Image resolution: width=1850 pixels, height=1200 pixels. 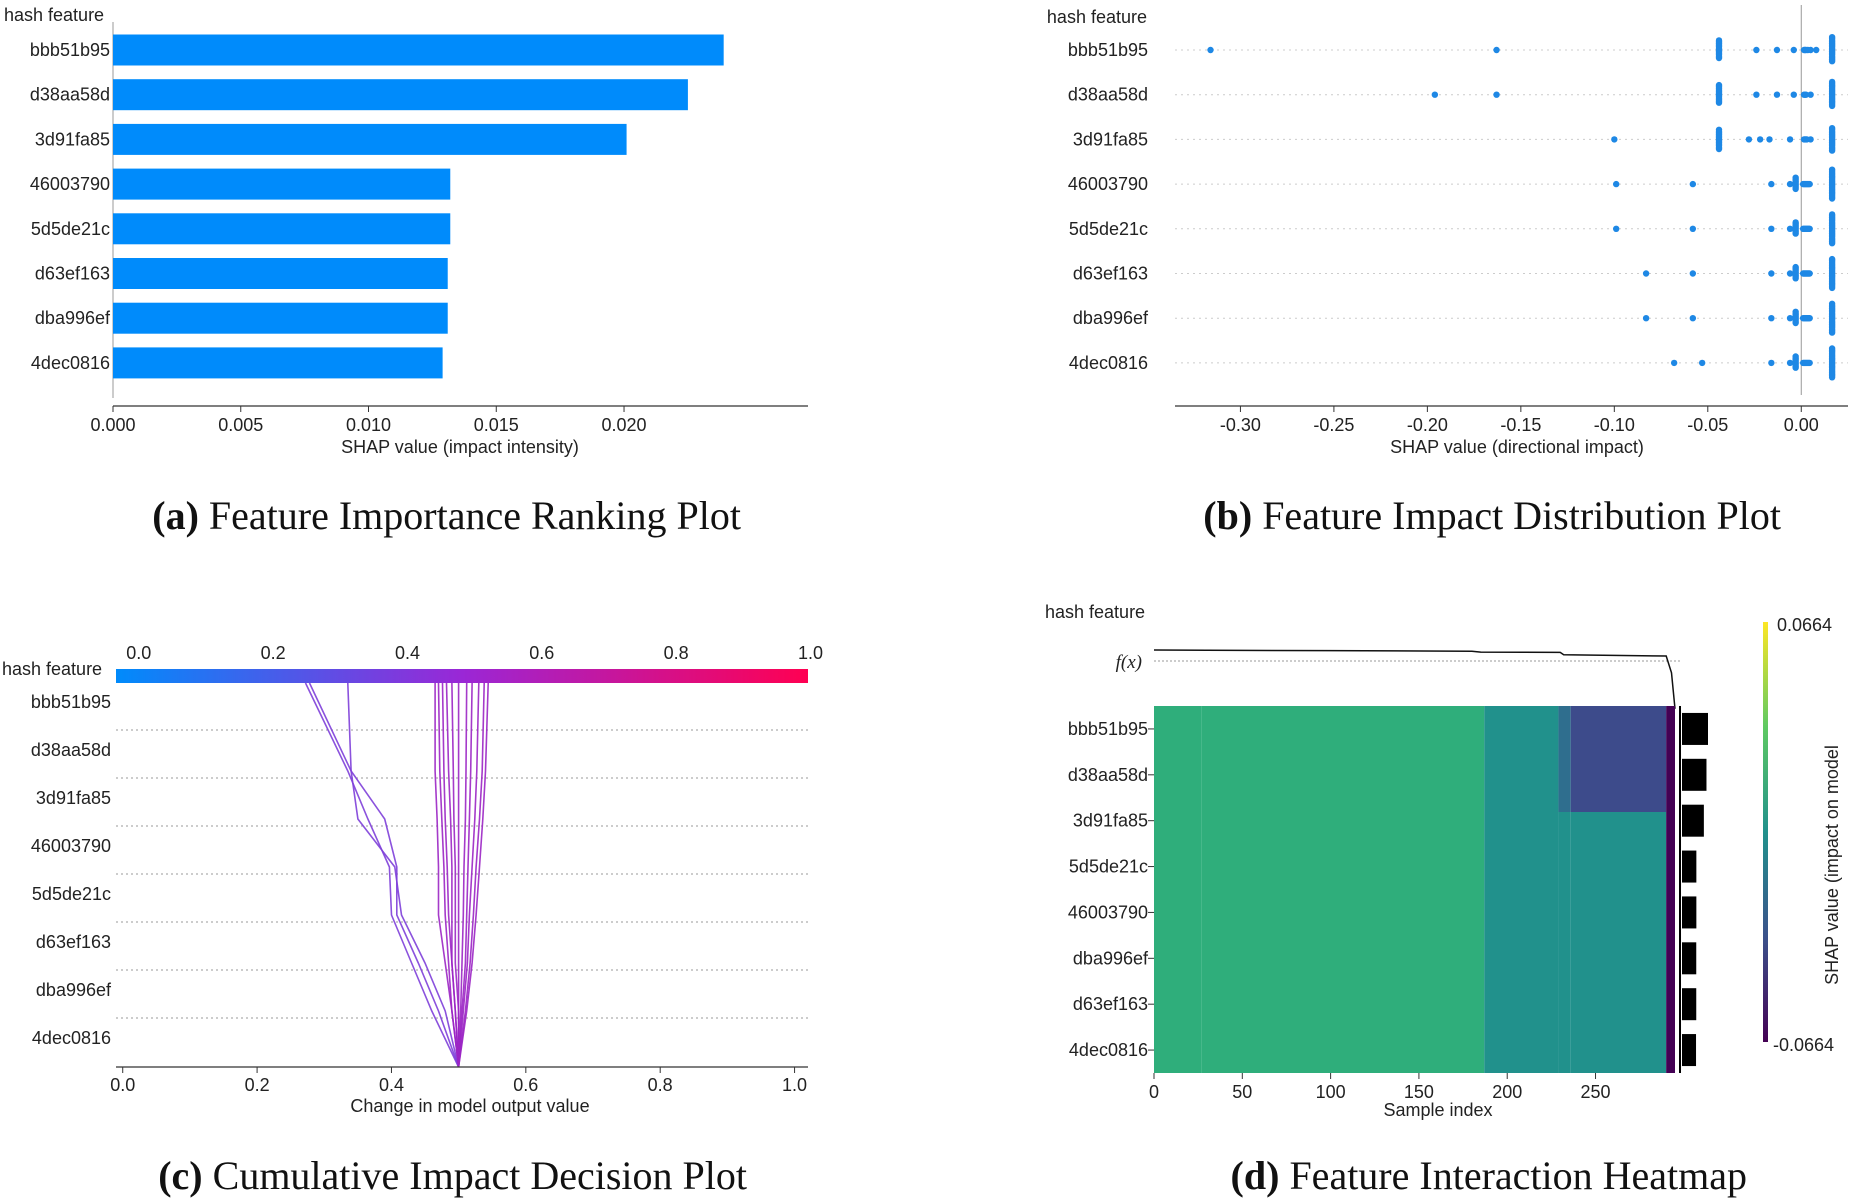 I want to click on caption-a-letter: (a), so click(x=175, y=515).